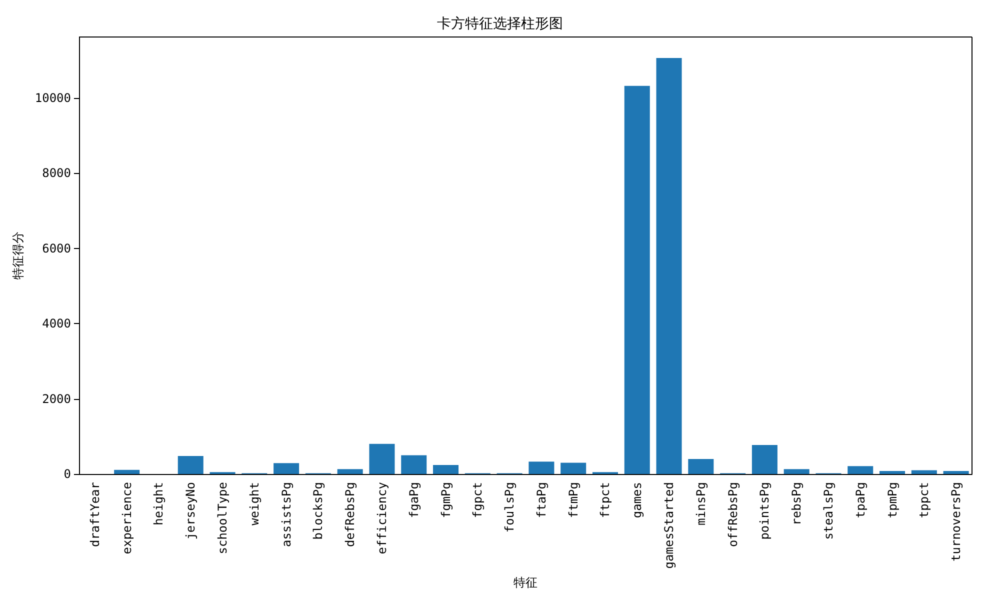 The image size is (1000, 600). I want to click on x-tick-label: draftYear, so click(95, 515).